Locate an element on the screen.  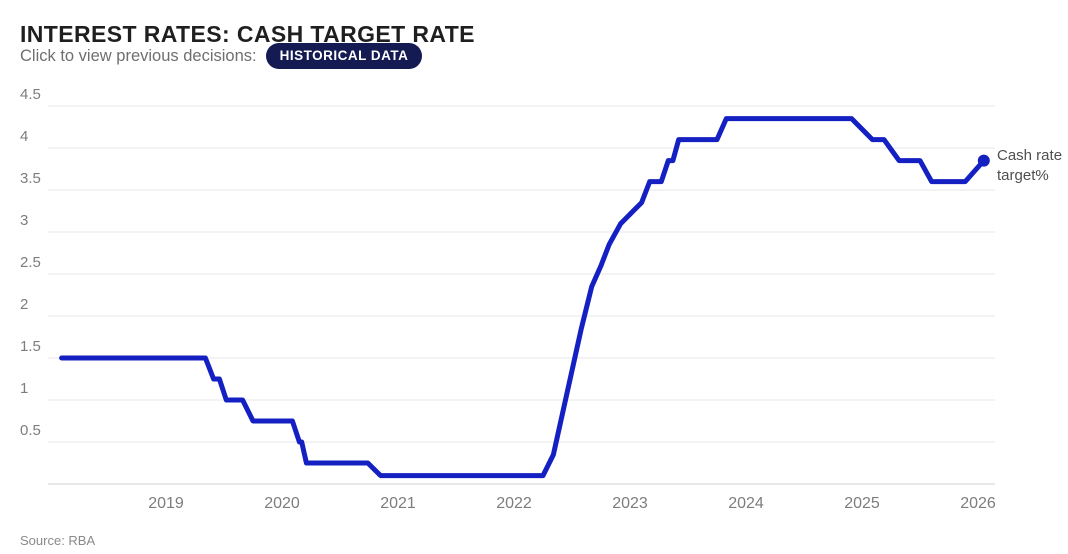
y-tick-label: 2.5 is located at coordinates (30, 262).